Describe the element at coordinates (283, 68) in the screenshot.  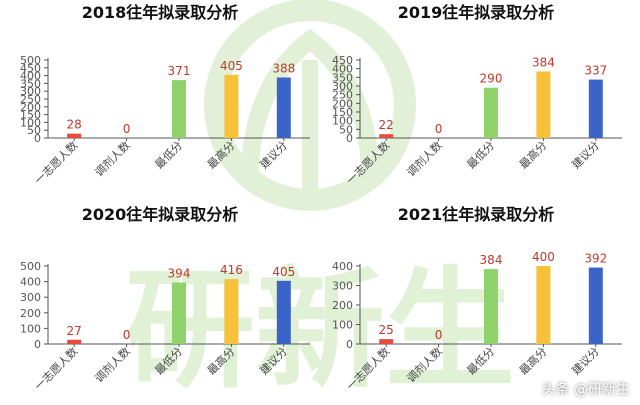
I see `bar-value-label: 388` at that location.